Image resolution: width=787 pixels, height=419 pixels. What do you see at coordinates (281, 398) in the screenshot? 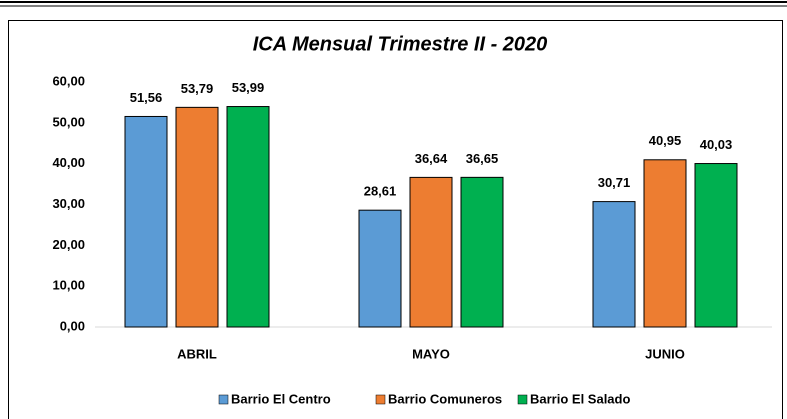
I see `legend-label: Barrio El Centro` at bounding box center [281, 398].